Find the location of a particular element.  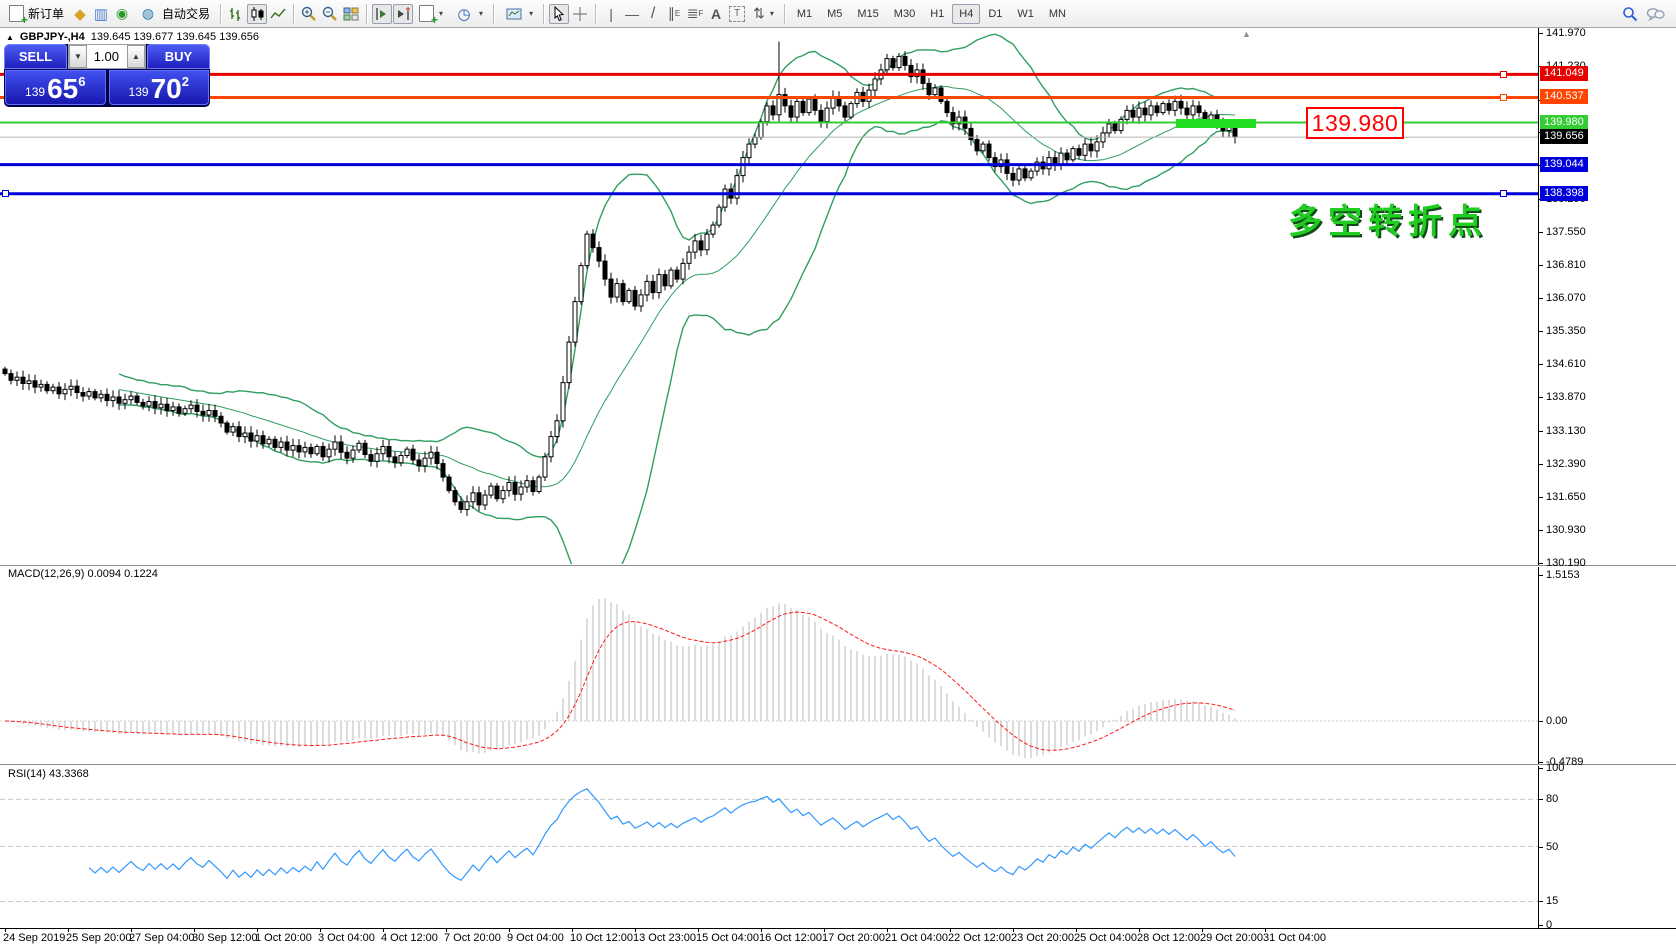

sell-price-button: 139 65 6 is located at coordinates (55, 87).